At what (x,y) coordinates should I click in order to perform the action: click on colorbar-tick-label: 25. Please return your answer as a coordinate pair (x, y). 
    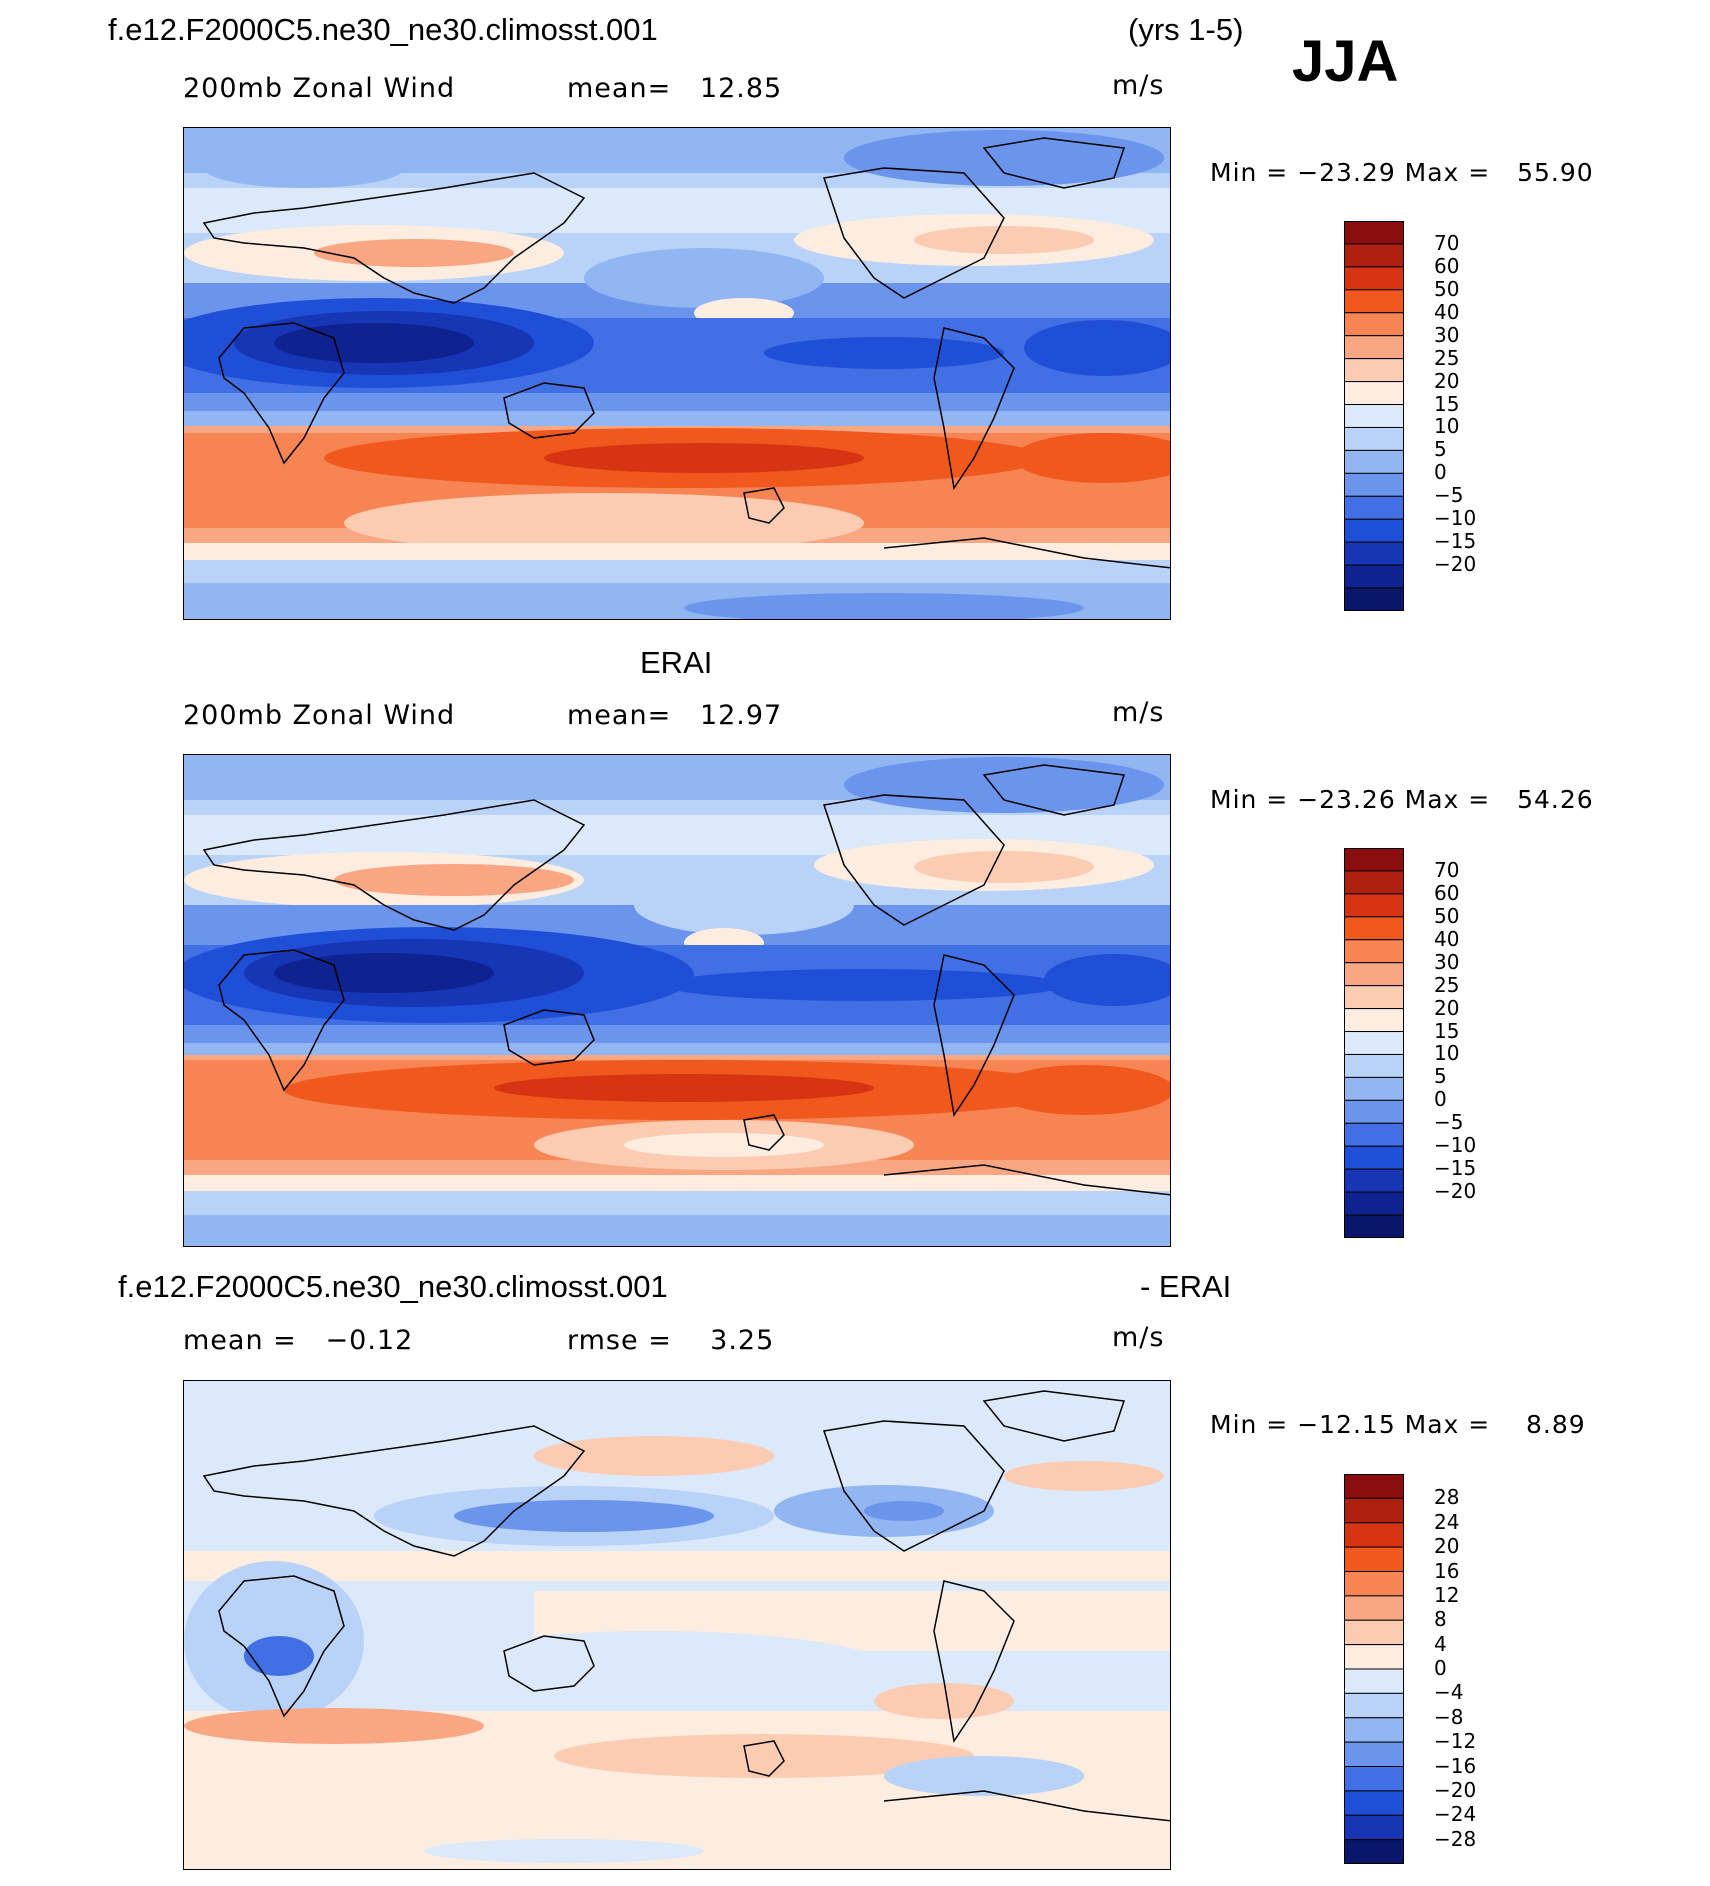
    Looking at the image, I should click on (1447, 984).